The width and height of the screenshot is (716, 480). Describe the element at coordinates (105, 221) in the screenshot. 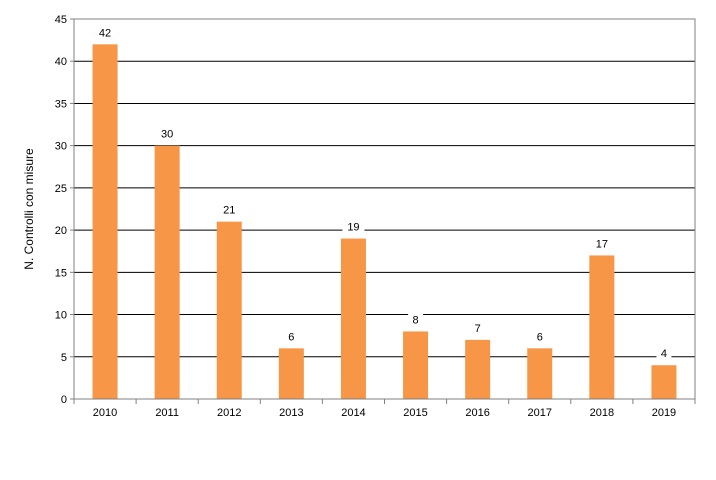

I see `bar-2010` at that location.